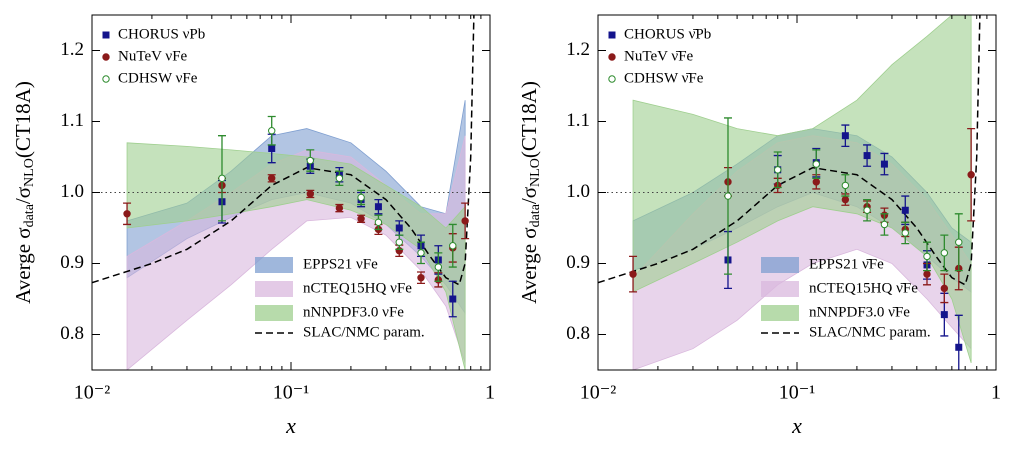 This screenshot has height=461, width=1016. Describe the element at coordinates (158, 78) in the screenshot. I see `legend-label: CDHSW νFe` at that location.